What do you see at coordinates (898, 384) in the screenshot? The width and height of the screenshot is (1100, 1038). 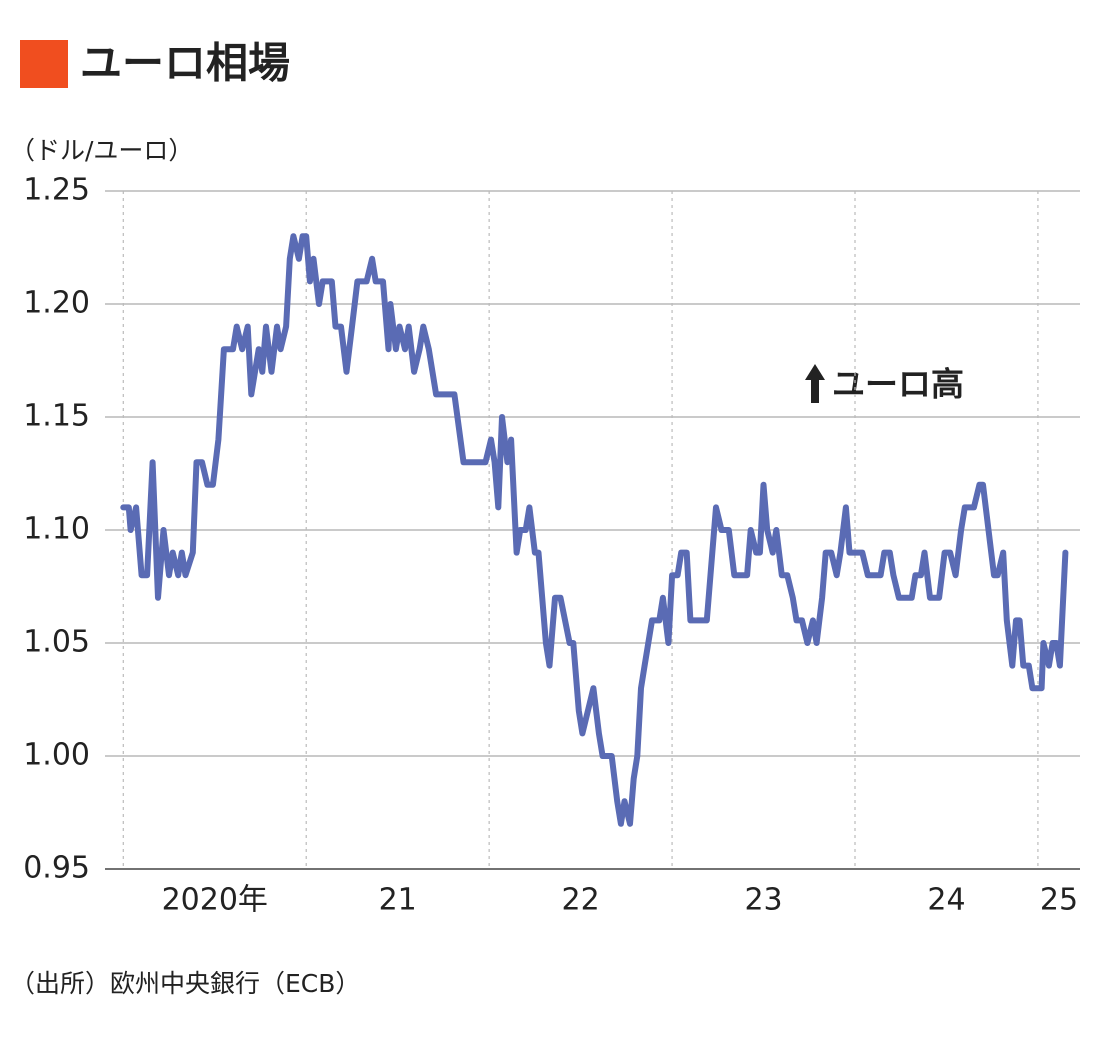 I see `annotation: ユーロ高` at bounding box center [898, 384].